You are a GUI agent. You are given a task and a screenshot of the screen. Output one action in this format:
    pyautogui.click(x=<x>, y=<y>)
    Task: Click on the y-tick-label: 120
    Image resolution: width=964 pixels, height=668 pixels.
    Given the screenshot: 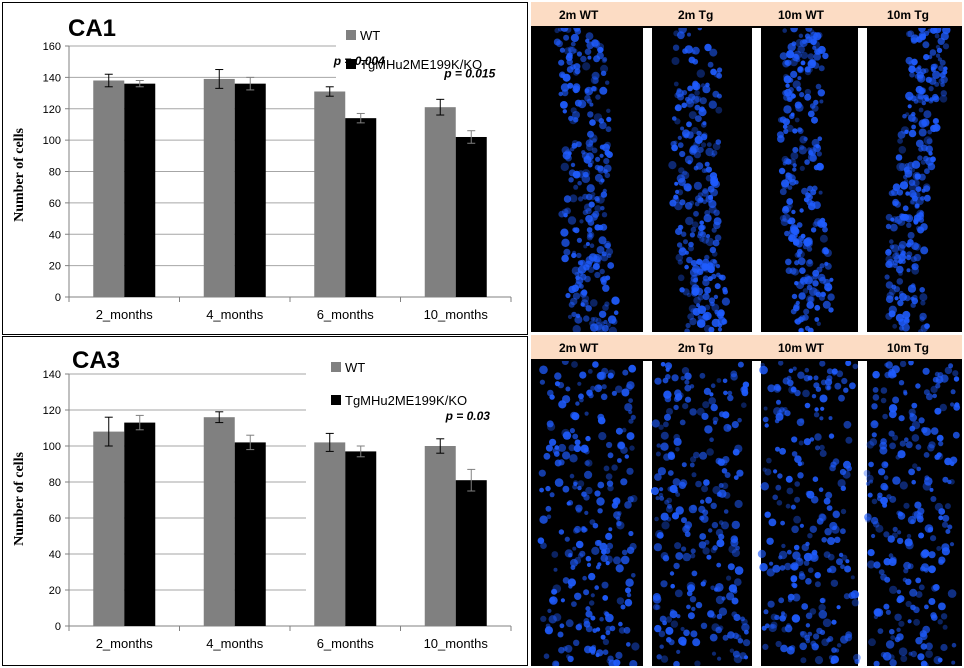 What is the action you would take?
    pyautogui.click(x=52, y=110)
    